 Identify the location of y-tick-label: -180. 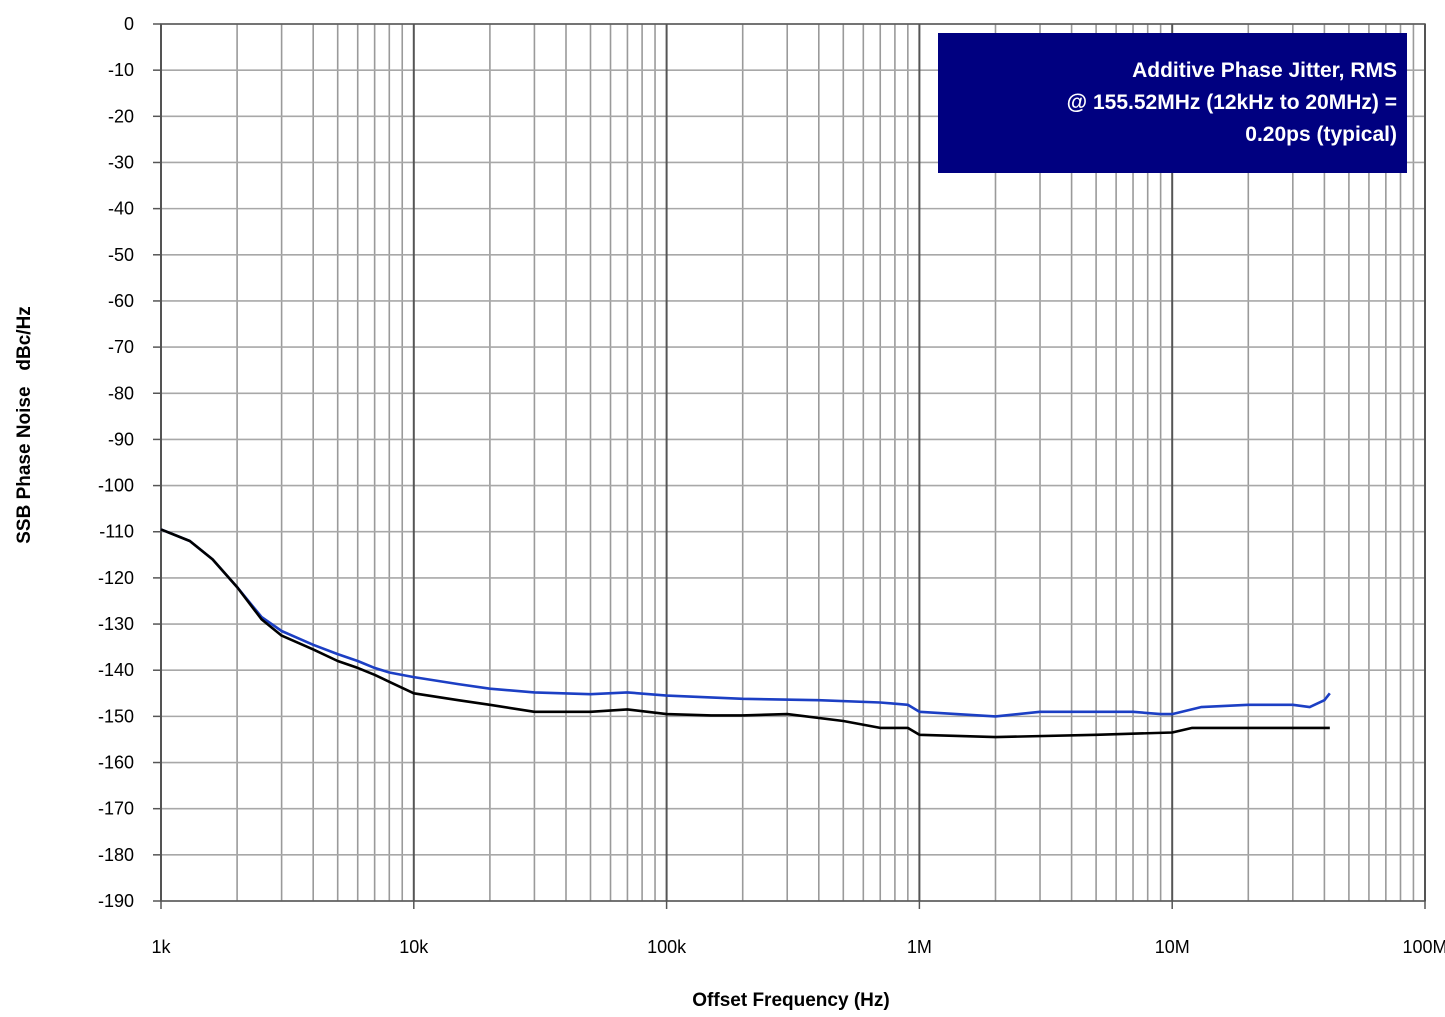
(116, 855).